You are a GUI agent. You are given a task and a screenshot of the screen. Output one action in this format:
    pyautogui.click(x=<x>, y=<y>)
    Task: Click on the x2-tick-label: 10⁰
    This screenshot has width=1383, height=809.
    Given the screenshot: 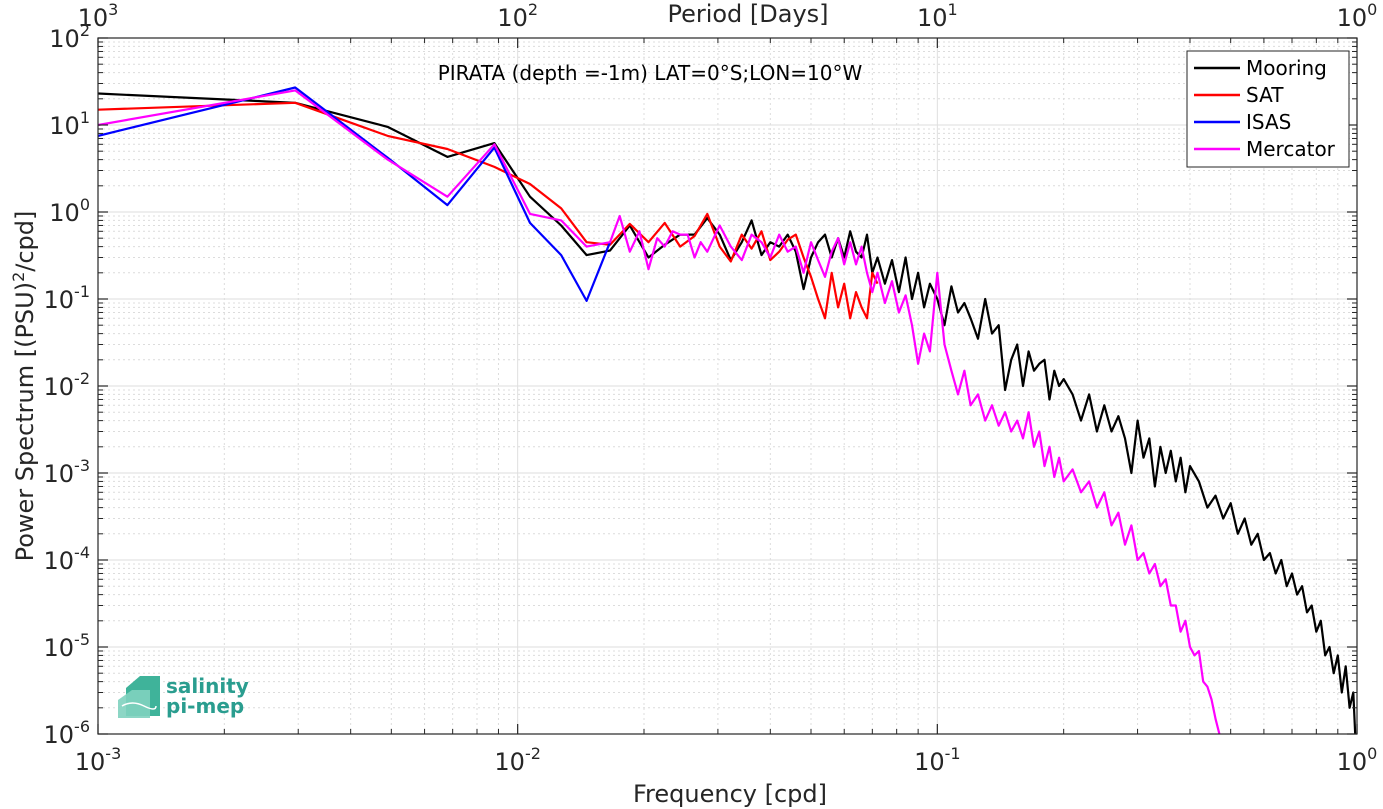 What is the action you would take?
    pyautogui.click(x=1357, y=16)
    